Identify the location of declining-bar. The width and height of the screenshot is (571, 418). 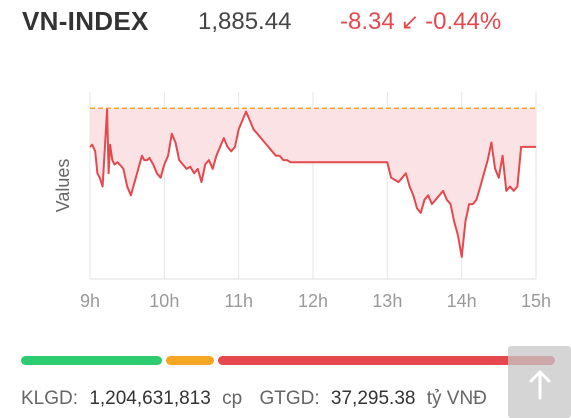
(386, 360).